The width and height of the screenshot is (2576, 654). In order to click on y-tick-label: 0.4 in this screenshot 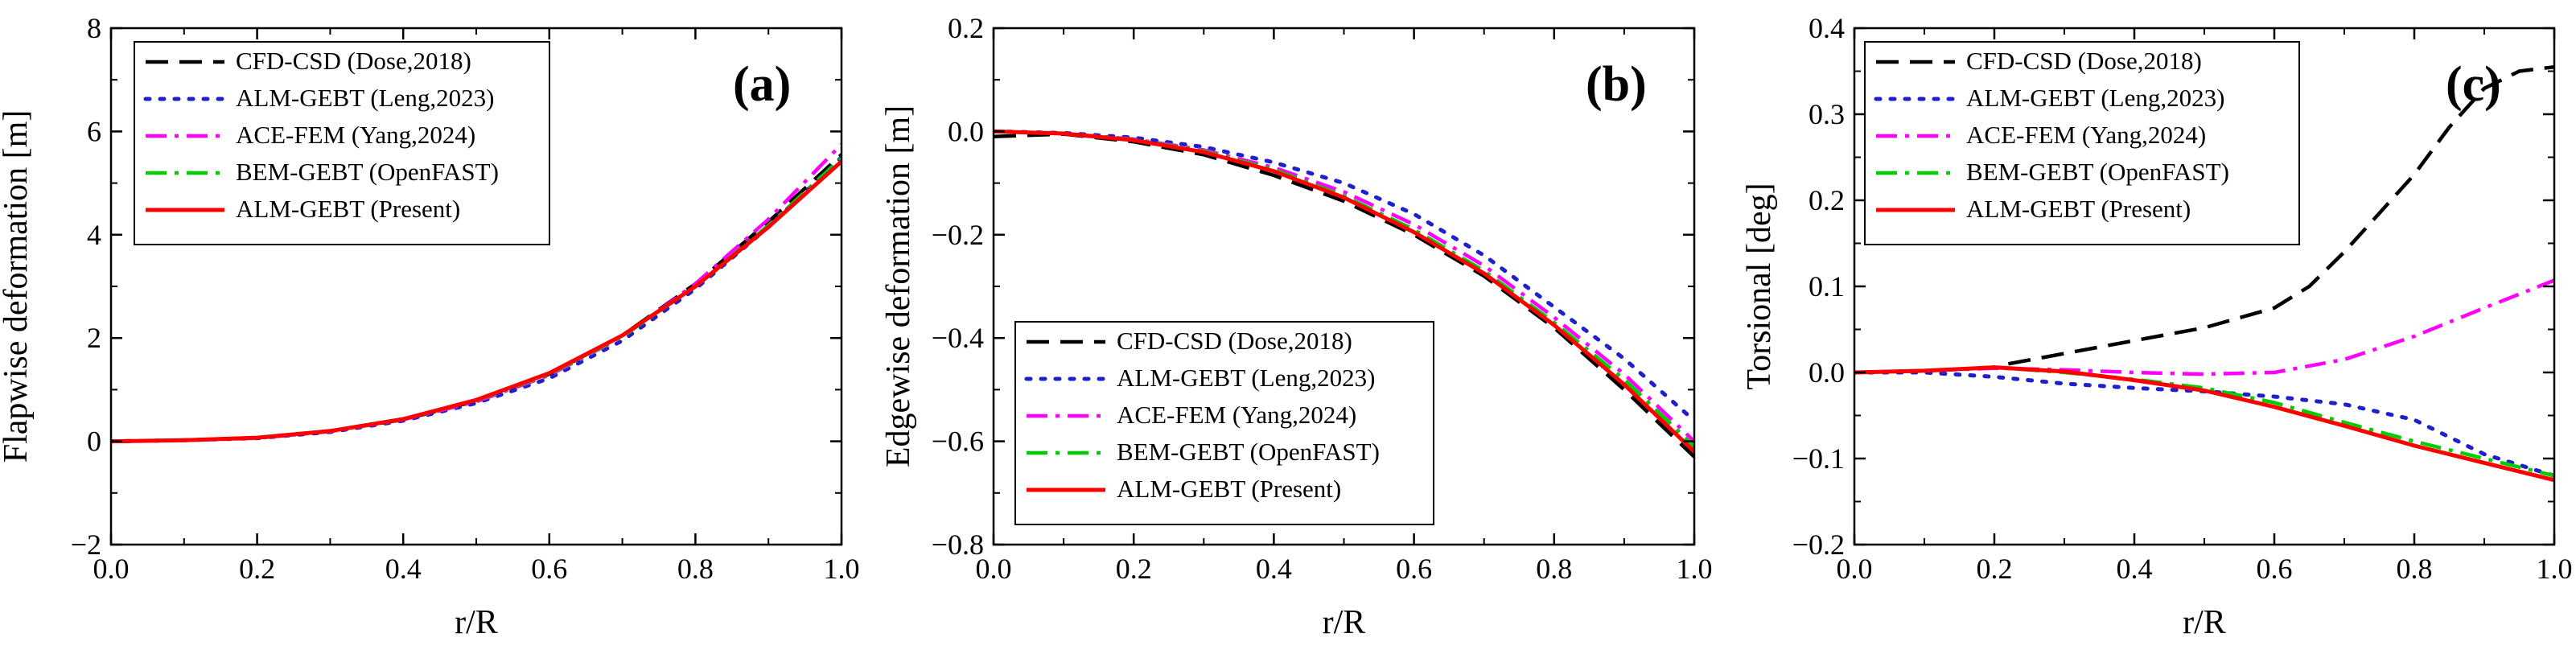, I will do `click(1827, 28)`.